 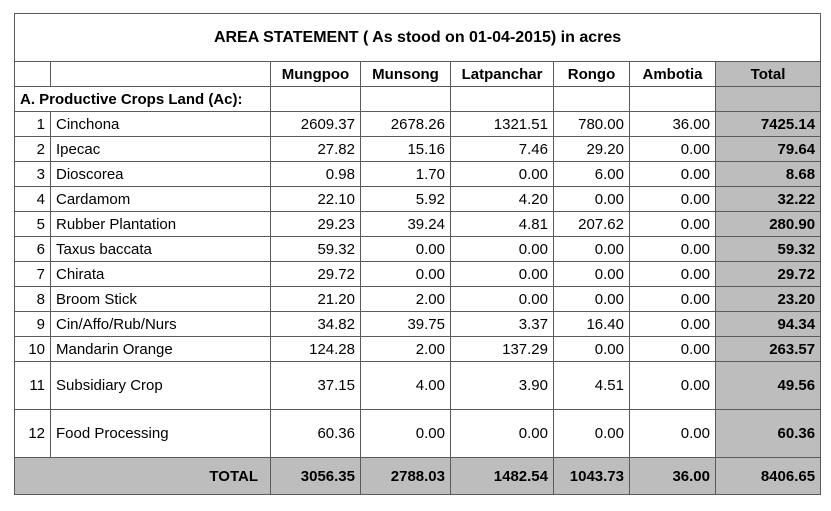 What do you see at coordinates (315, 274) in the screenshot?
I see `area-cell: 29.72` at bounding box center [315, 274].